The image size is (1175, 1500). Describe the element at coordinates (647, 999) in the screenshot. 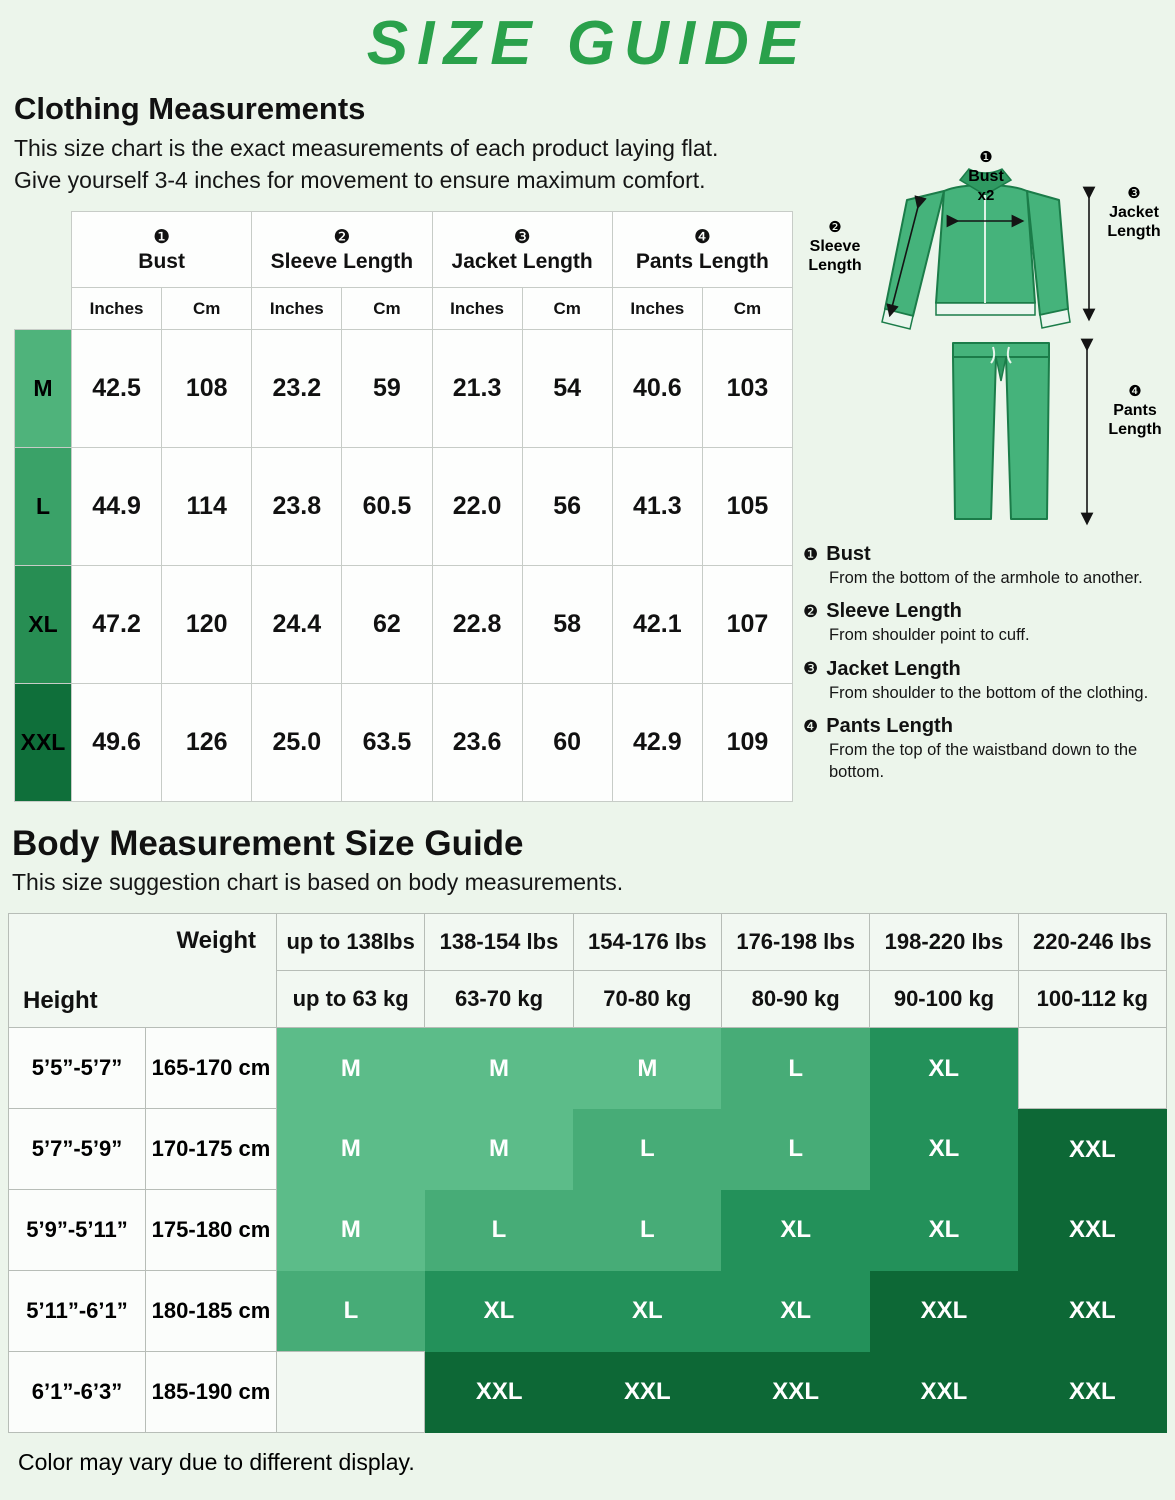

I see `weight-header-kg: 70-80 kg` at that location.